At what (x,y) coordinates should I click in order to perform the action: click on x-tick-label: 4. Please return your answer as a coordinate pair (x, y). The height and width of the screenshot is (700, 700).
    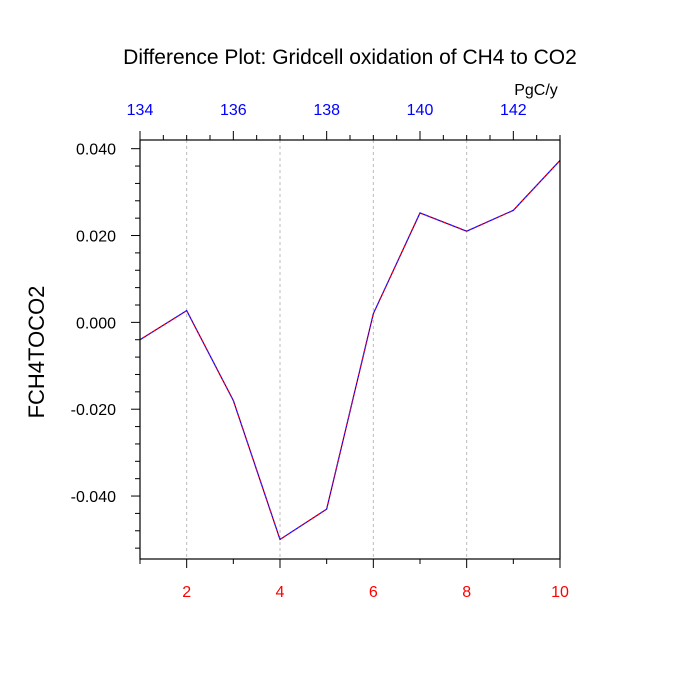
    Looking at the image, I should click on (280, 592).